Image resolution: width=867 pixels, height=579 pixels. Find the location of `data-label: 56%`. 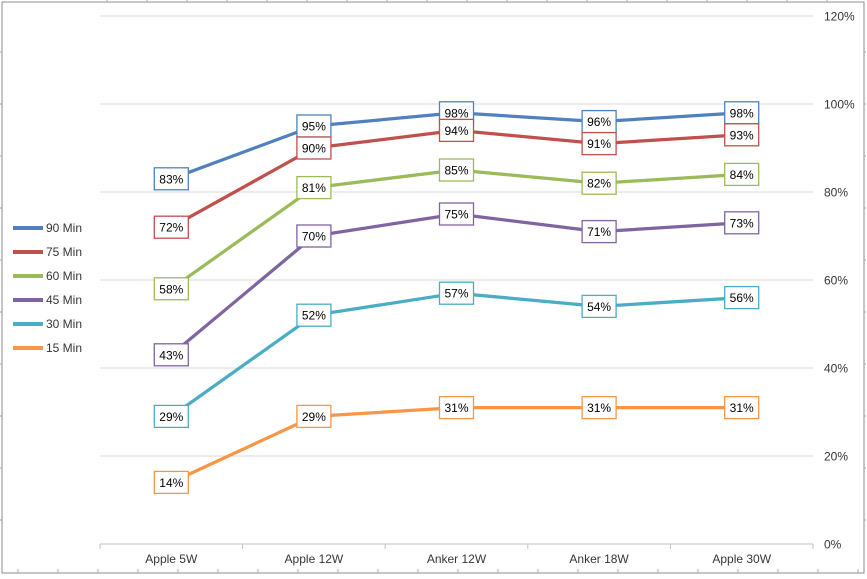

data-label: 56% is located at coordinates (742, 298).